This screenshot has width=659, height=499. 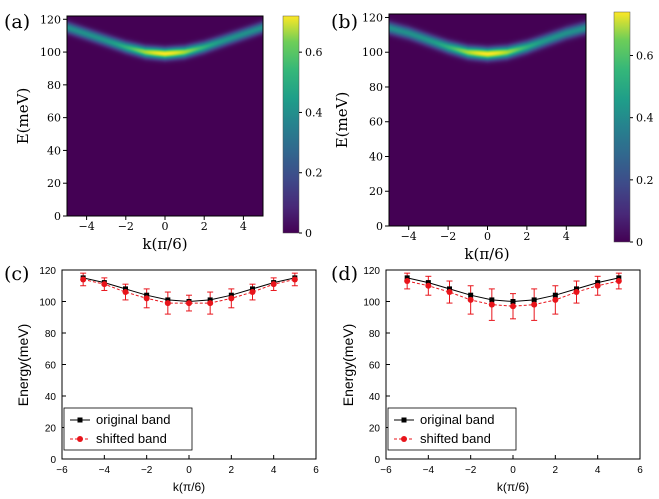 I want to click on x-axis-label-c: k(π/6), so click(x=189, y=487).